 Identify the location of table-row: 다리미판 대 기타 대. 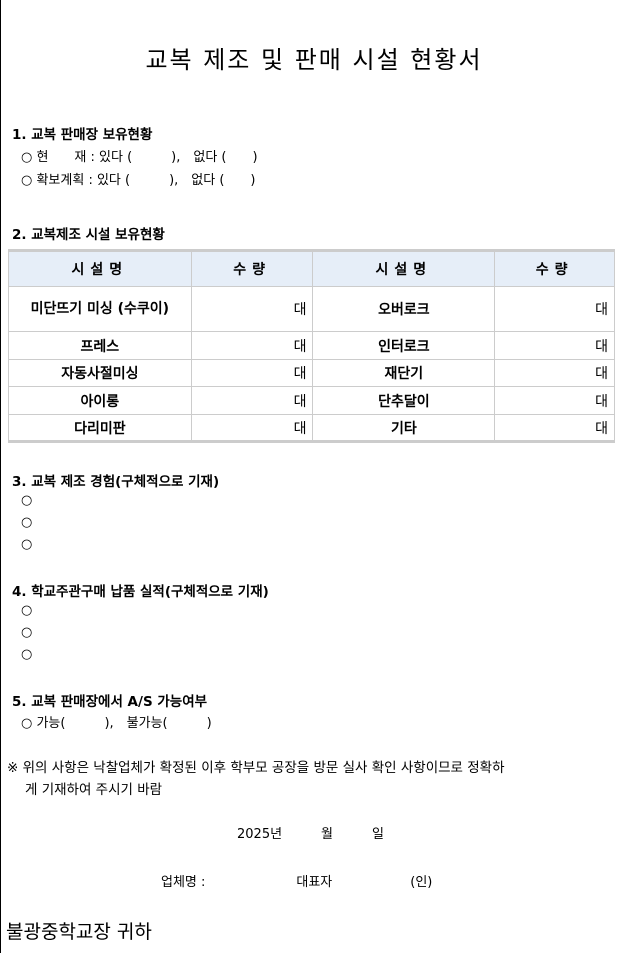
(311, 428).